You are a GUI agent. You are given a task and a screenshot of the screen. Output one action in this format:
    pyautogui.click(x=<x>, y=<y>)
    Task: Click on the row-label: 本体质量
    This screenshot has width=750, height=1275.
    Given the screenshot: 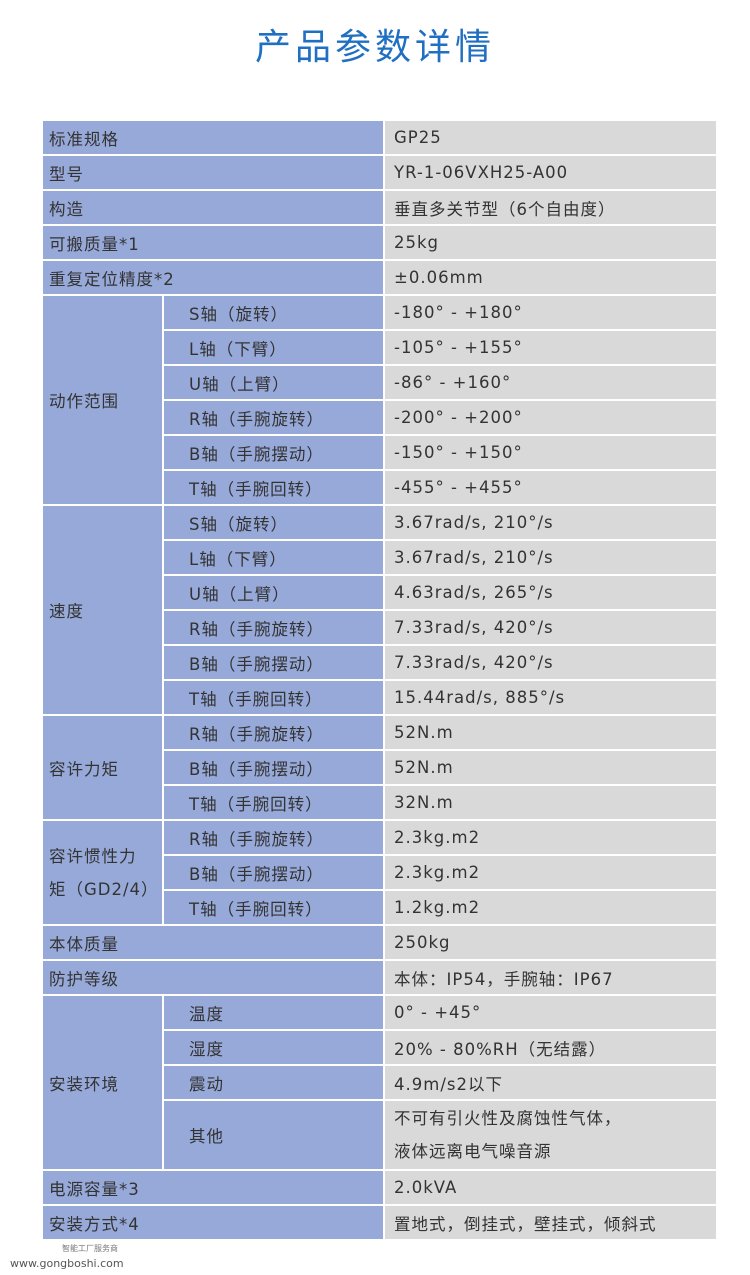 What is the action you would take?
    pyautogui.click(x=213, y=942)
    